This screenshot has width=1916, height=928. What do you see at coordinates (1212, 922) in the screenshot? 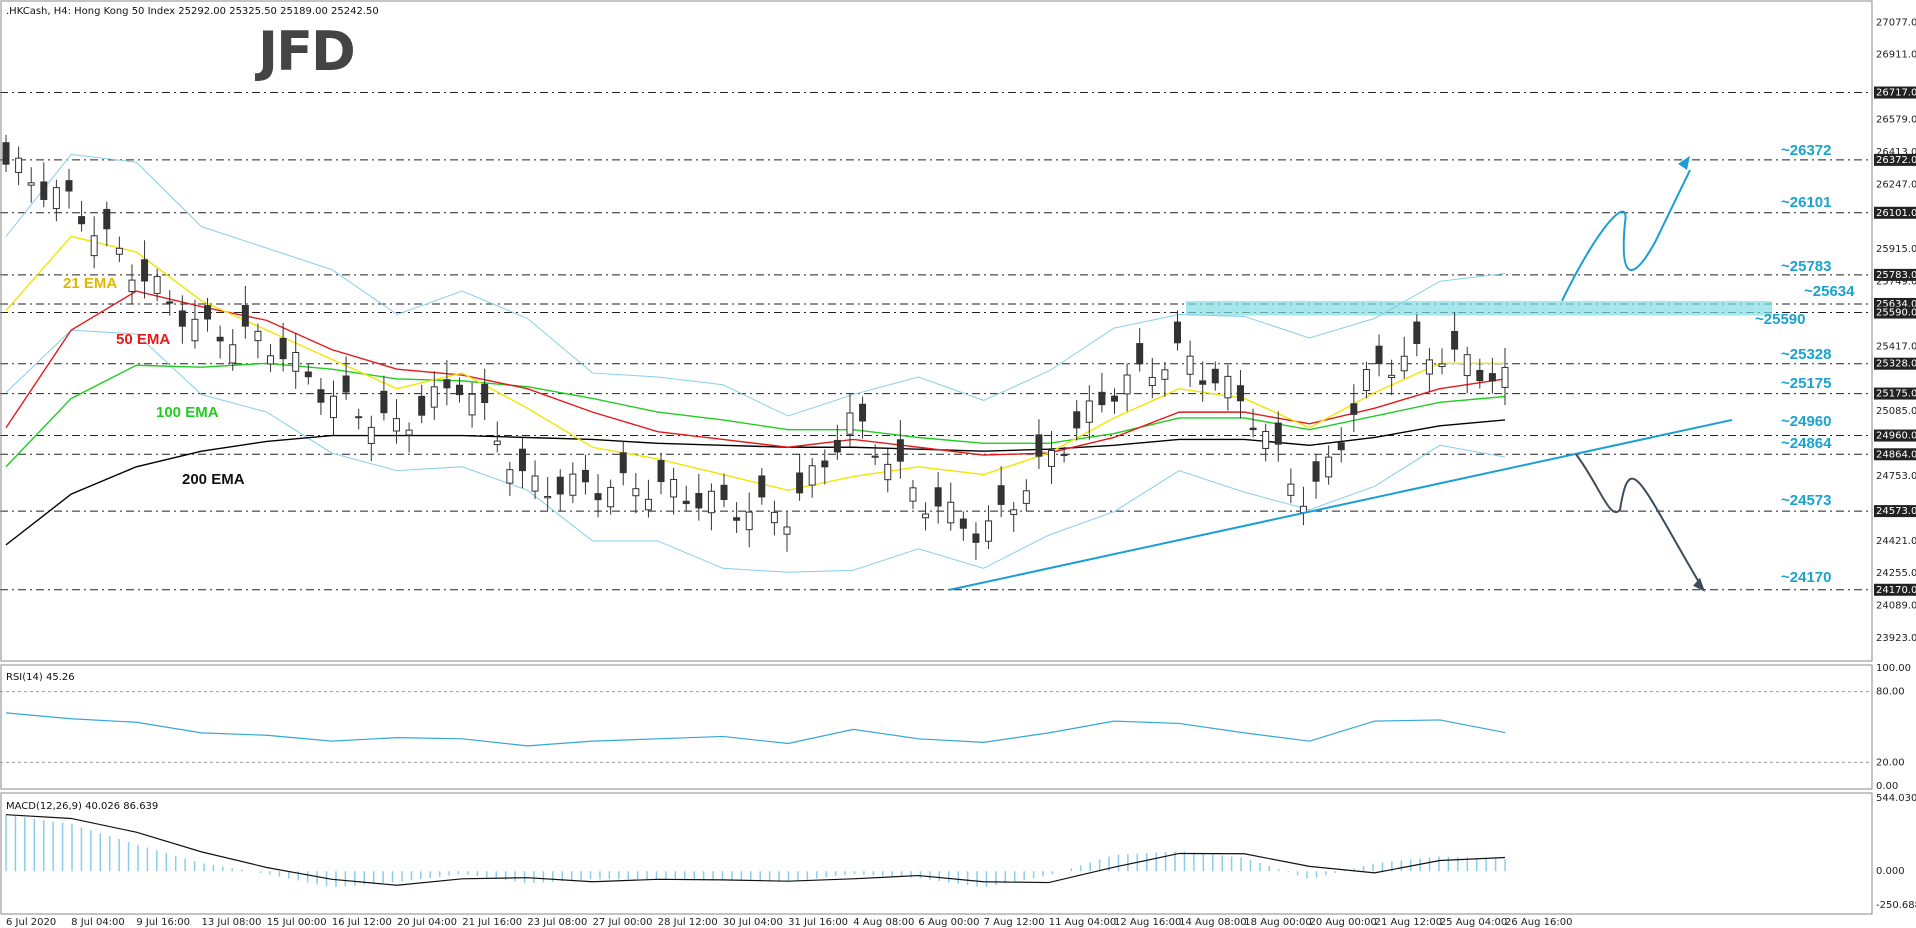
I see `time-tick-label: 14 Aug 08:00` at bounding box center [1212, 922].